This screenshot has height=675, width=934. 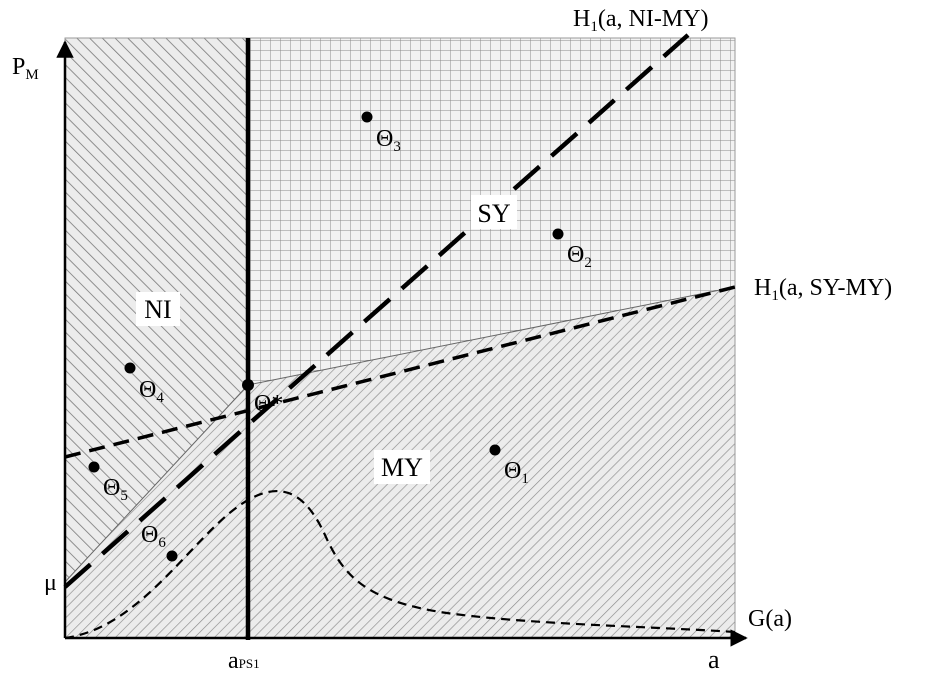 What do you see at coordinates (94, 467) in the screenshot?
I see `theta5-point` at bounding box center [94, 467].